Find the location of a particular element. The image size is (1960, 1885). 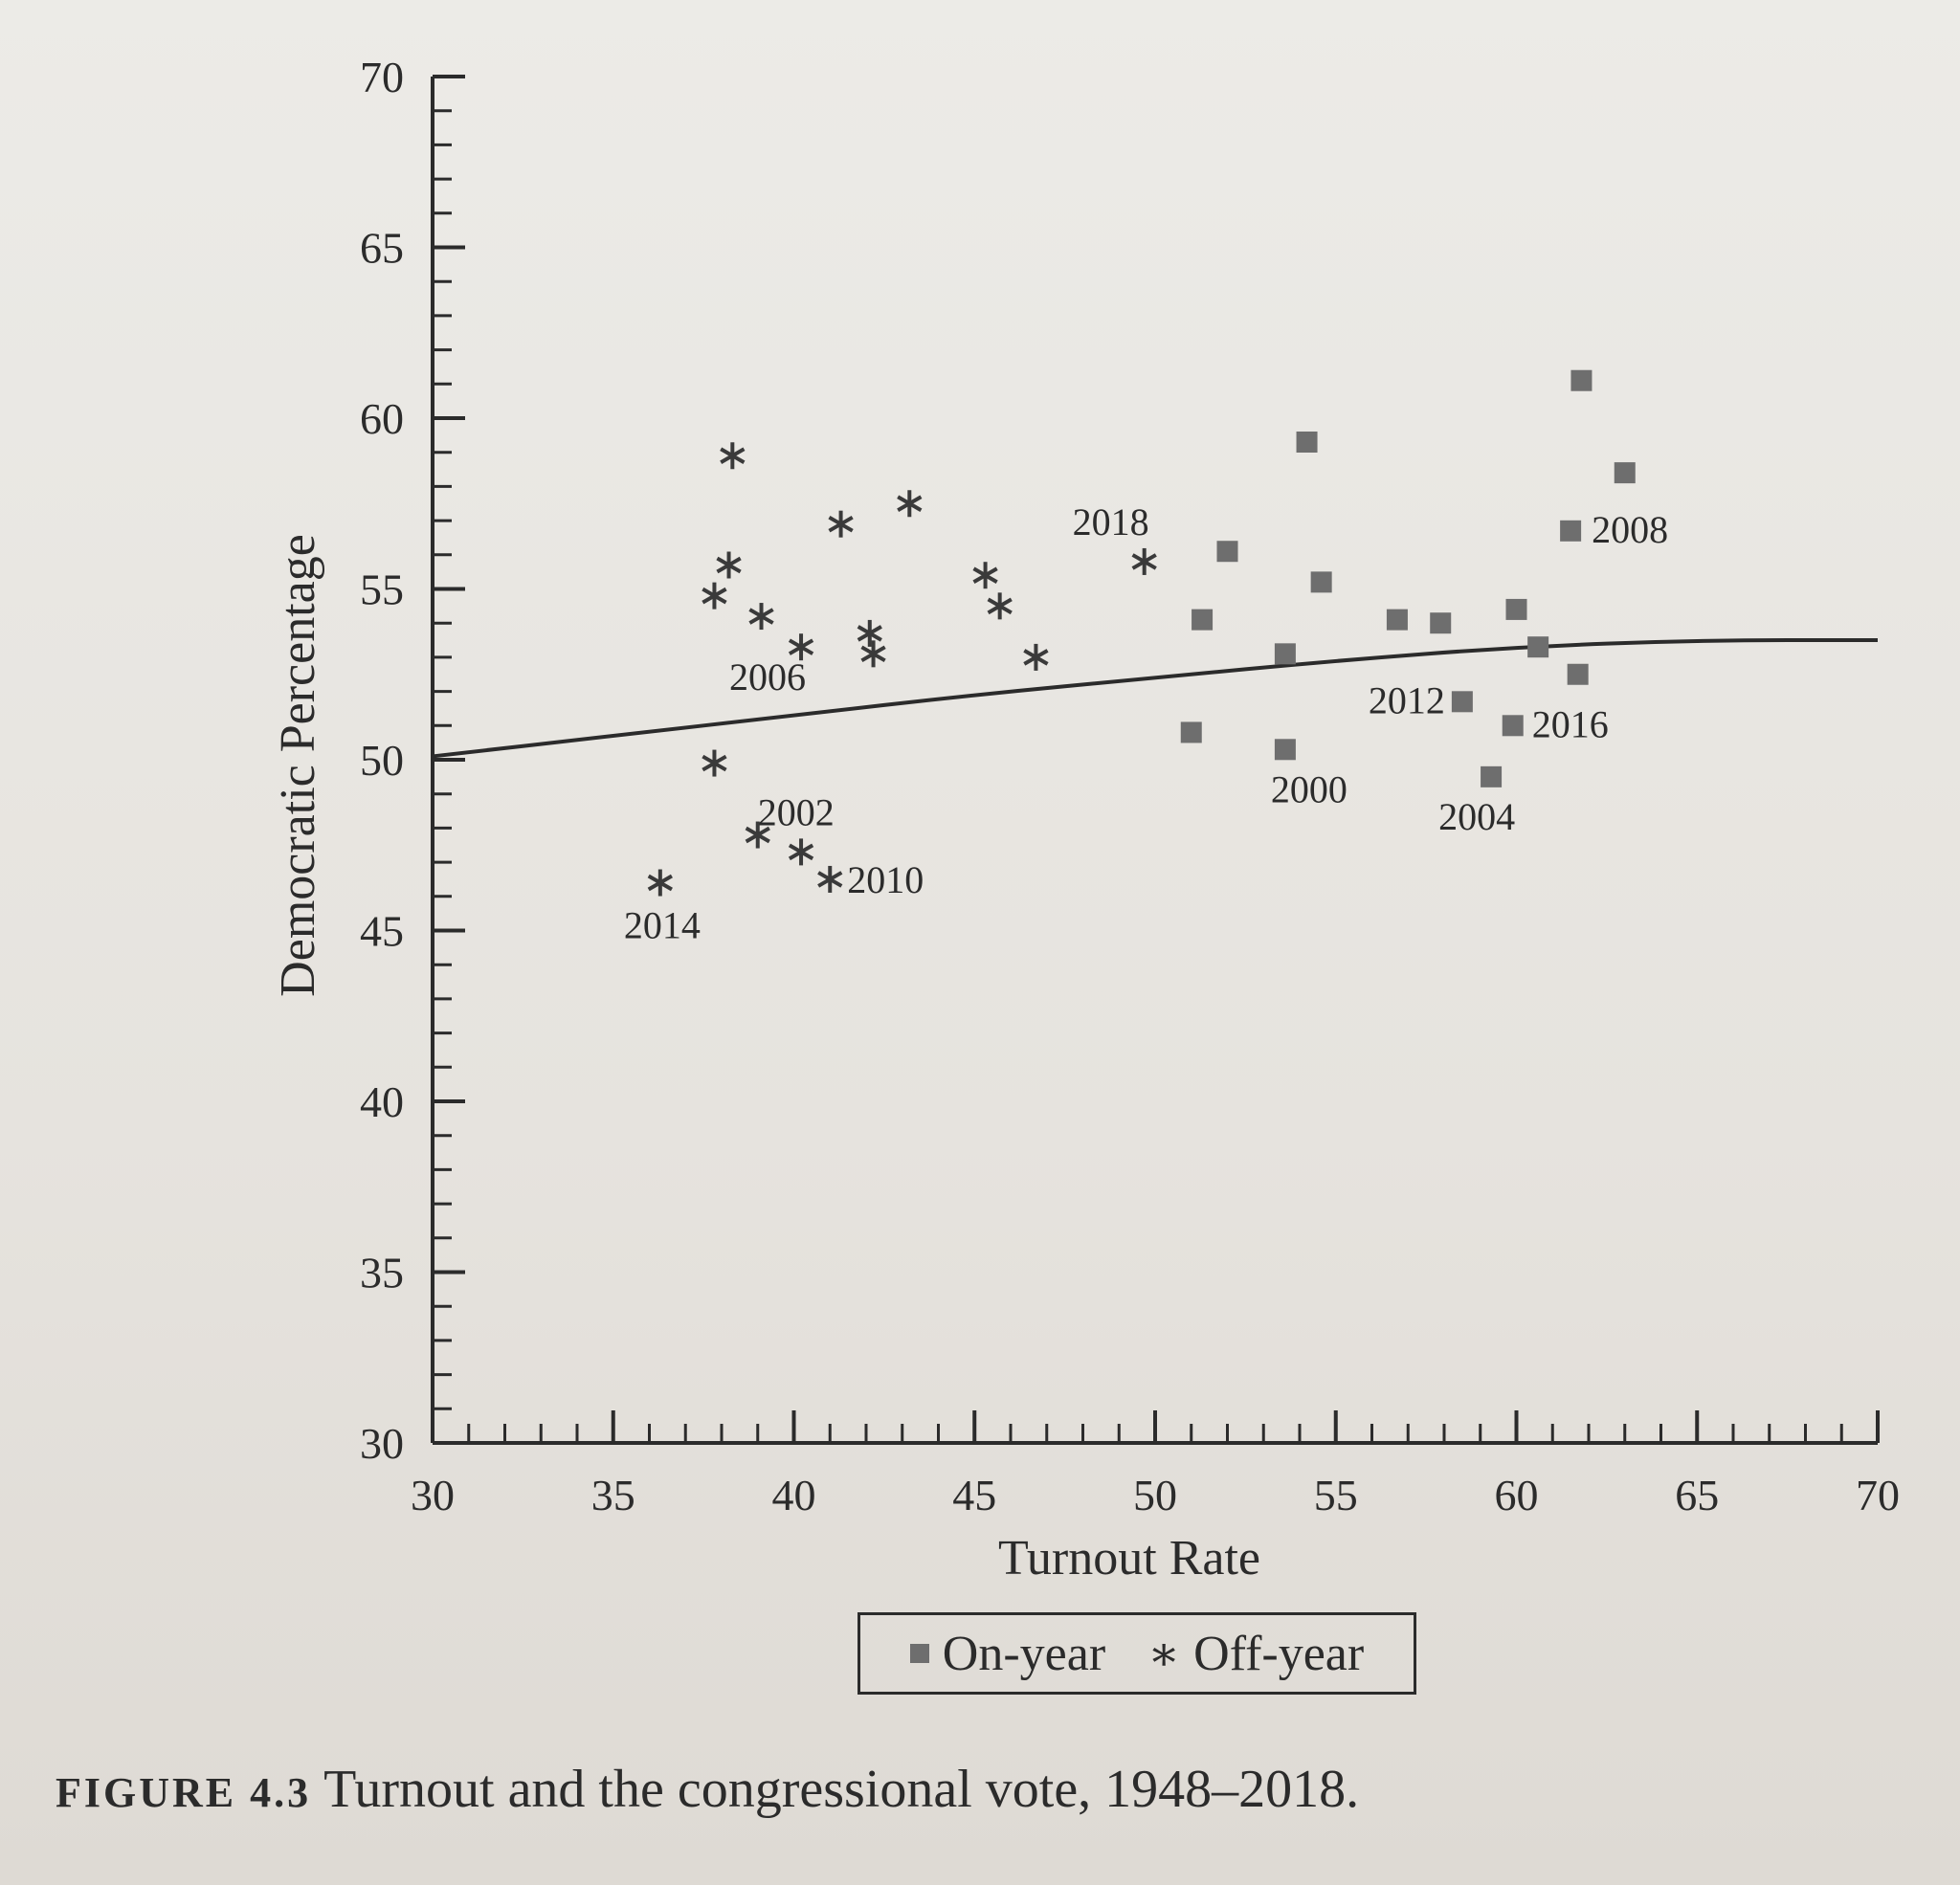

y-tick-label: 35 is located at coordinates (382, 1273).